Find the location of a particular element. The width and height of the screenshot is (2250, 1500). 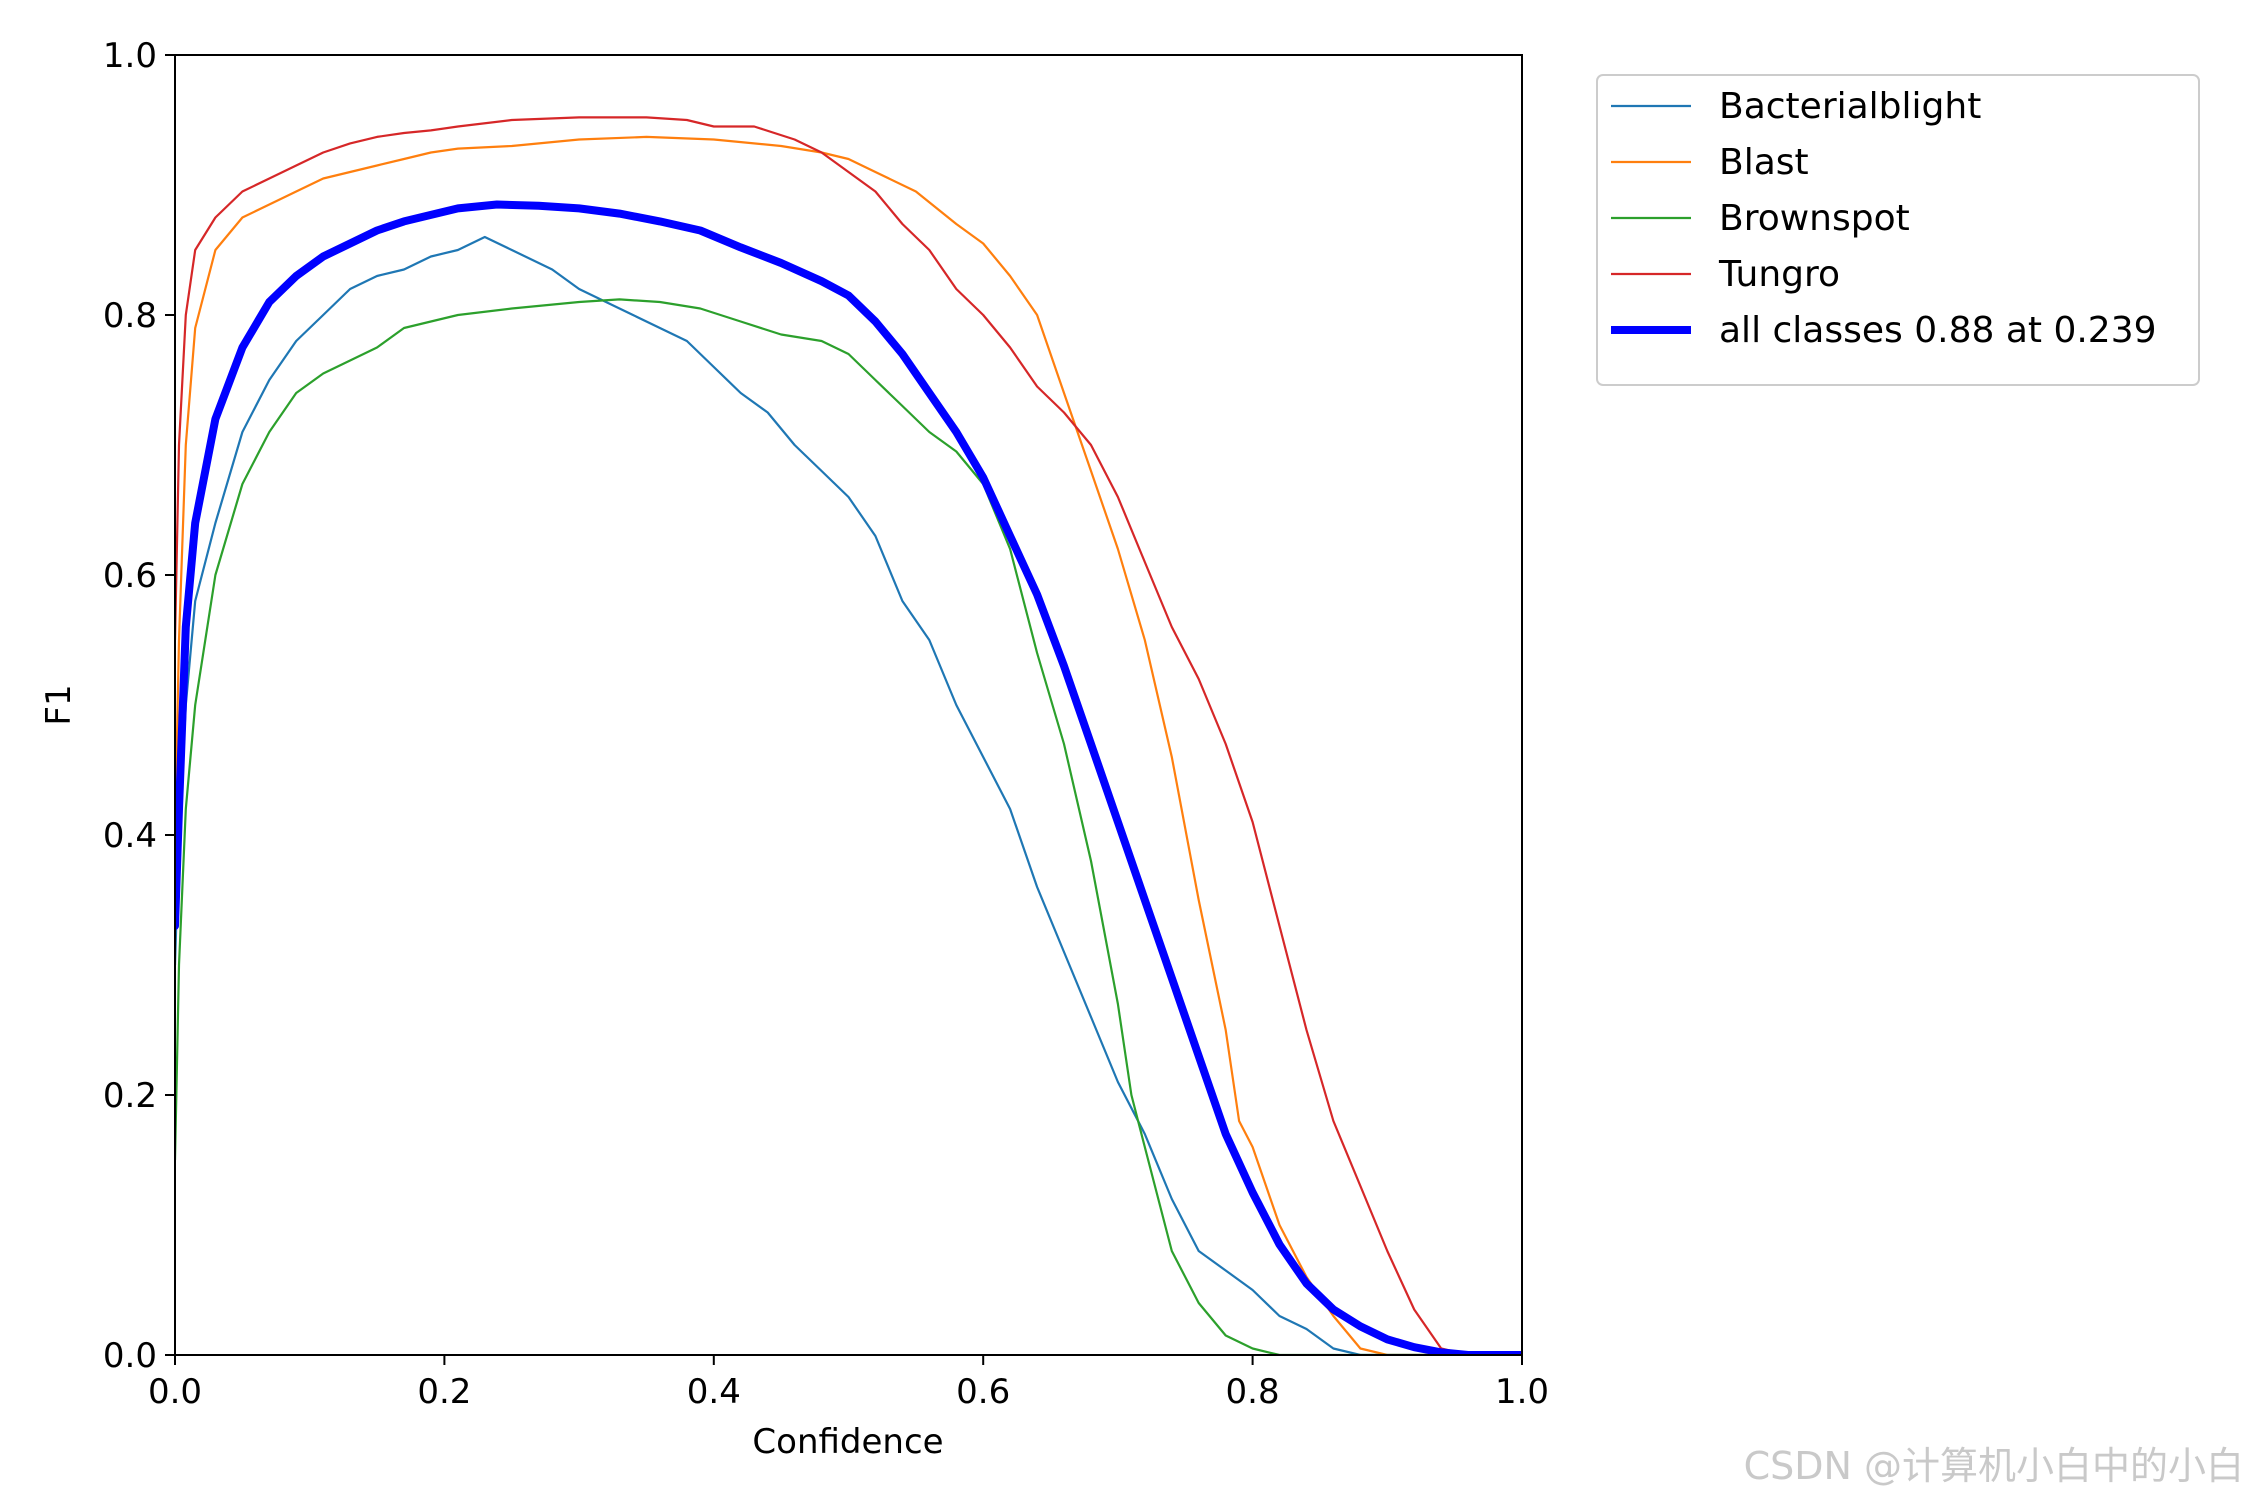

x-tick-label: 0.6 is located at coordinates (983, 1392).